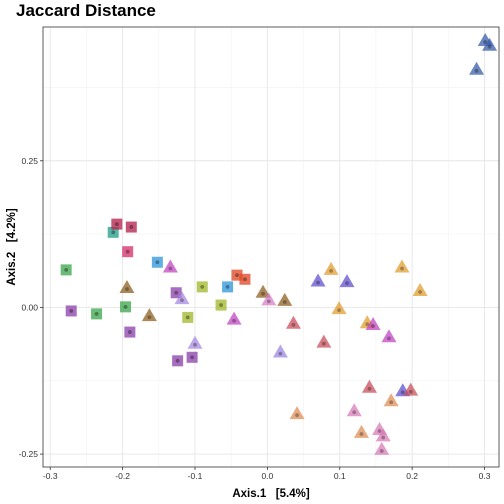  I want to click on y-tick-label: -0.25, so click(29, 454).